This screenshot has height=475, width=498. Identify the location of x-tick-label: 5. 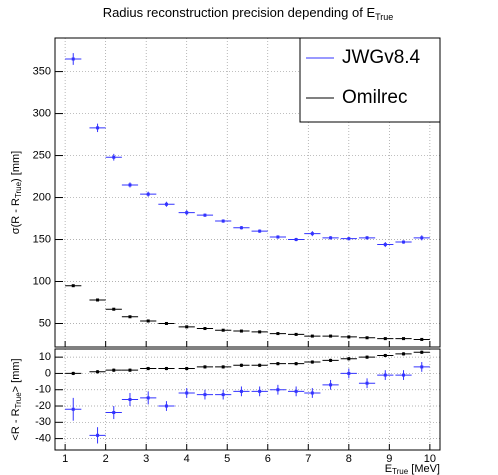
(227, 459).